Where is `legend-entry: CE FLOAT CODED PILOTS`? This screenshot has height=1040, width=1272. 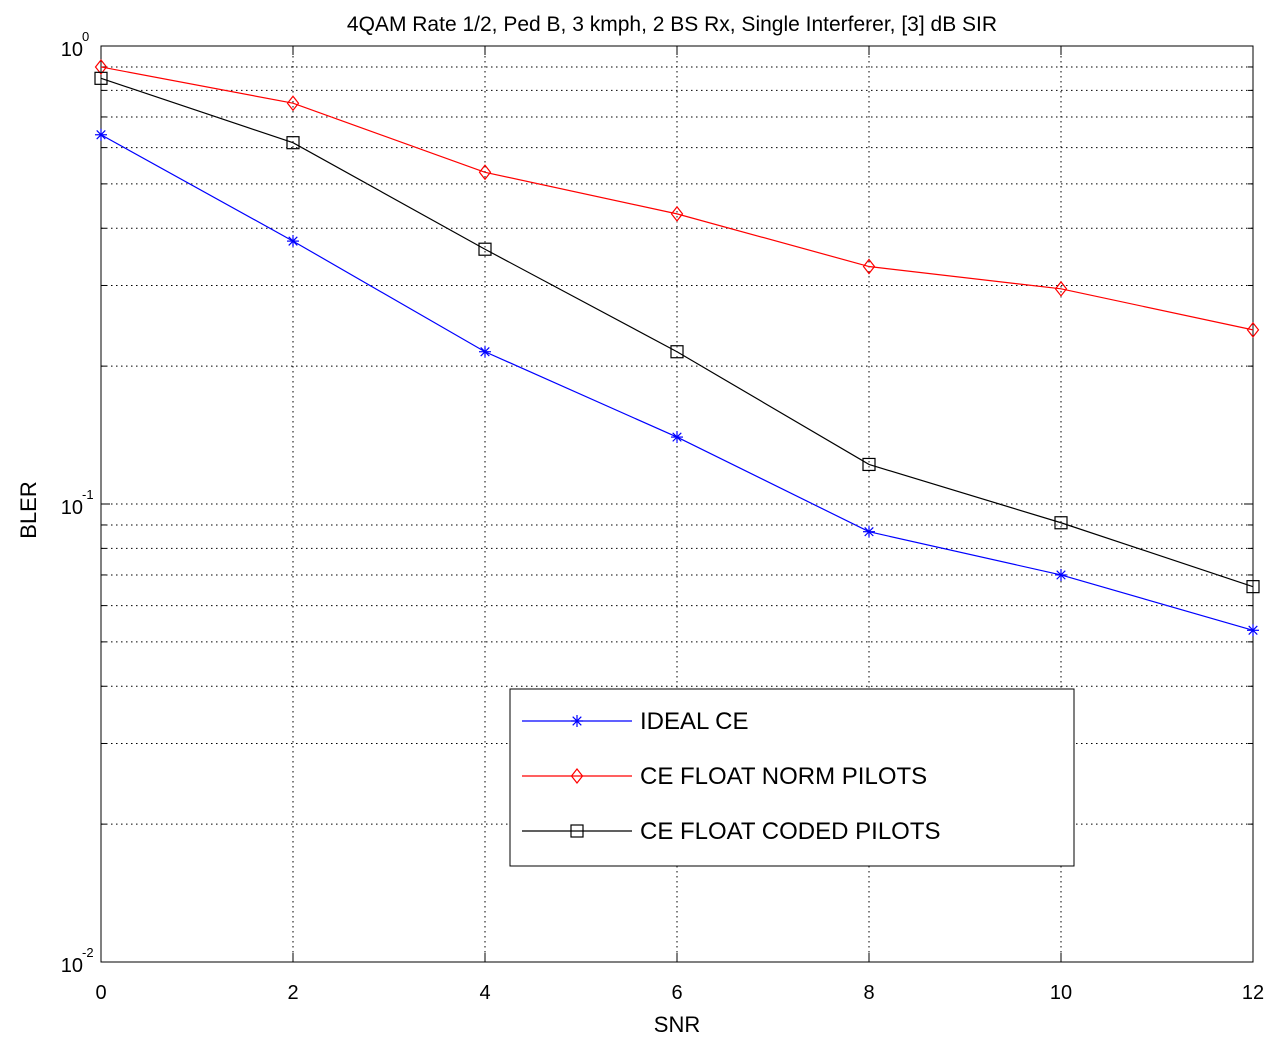 legend-entry: CE FLOAT CODED PILOTS is located at coordinates (731, 831).